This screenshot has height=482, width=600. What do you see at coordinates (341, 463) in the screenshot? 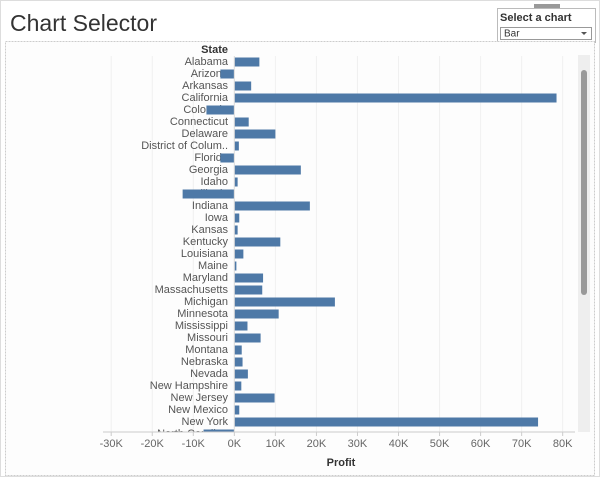
I see `x-axis-title: Profit` at bounding box center [341, 463].